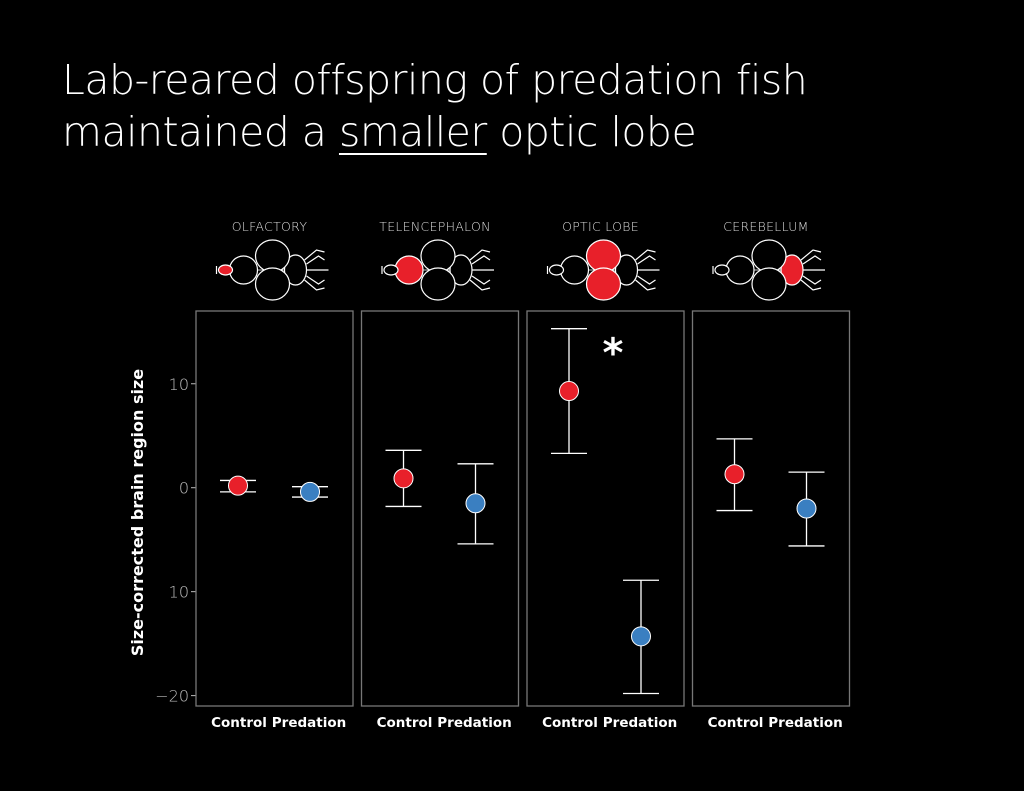 The image size is (1024, 791). What do you see at coordinates (137, 512) in the screenshot?
I see `y-axis-label: Size-corrected brain region size` at bounding box center [137, 512].